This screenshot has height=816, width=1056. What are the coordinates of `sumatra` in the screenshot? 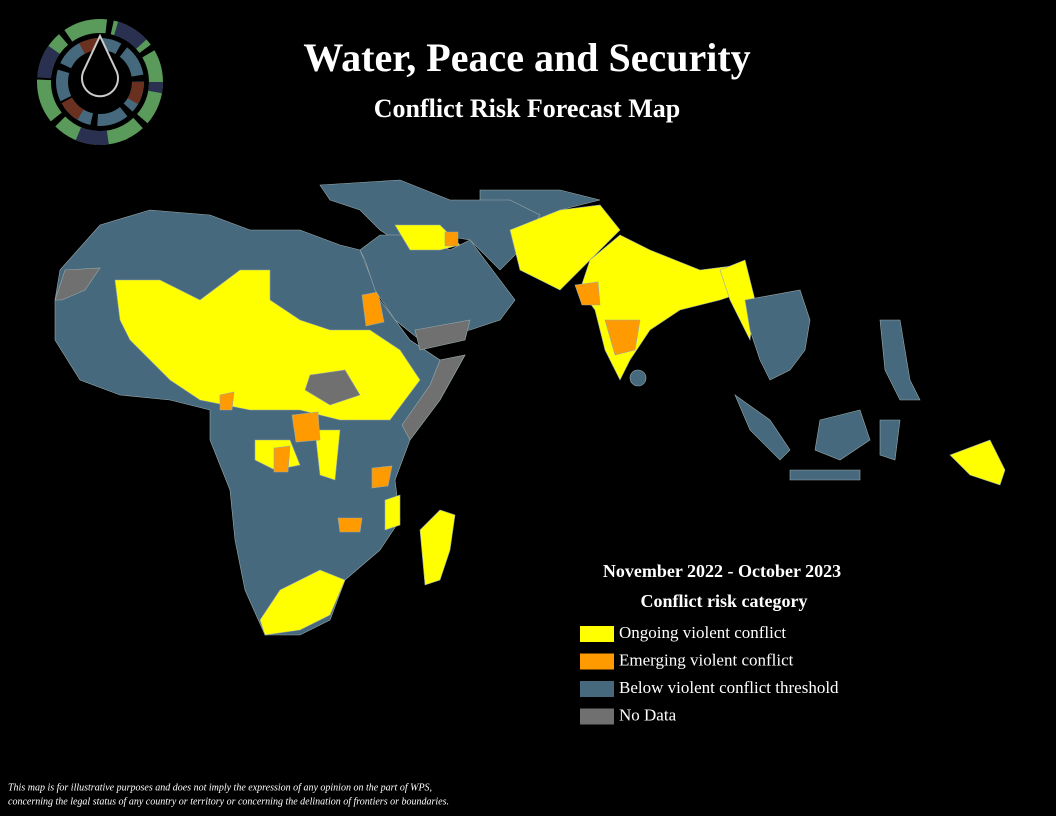 It's located at (762, 427).